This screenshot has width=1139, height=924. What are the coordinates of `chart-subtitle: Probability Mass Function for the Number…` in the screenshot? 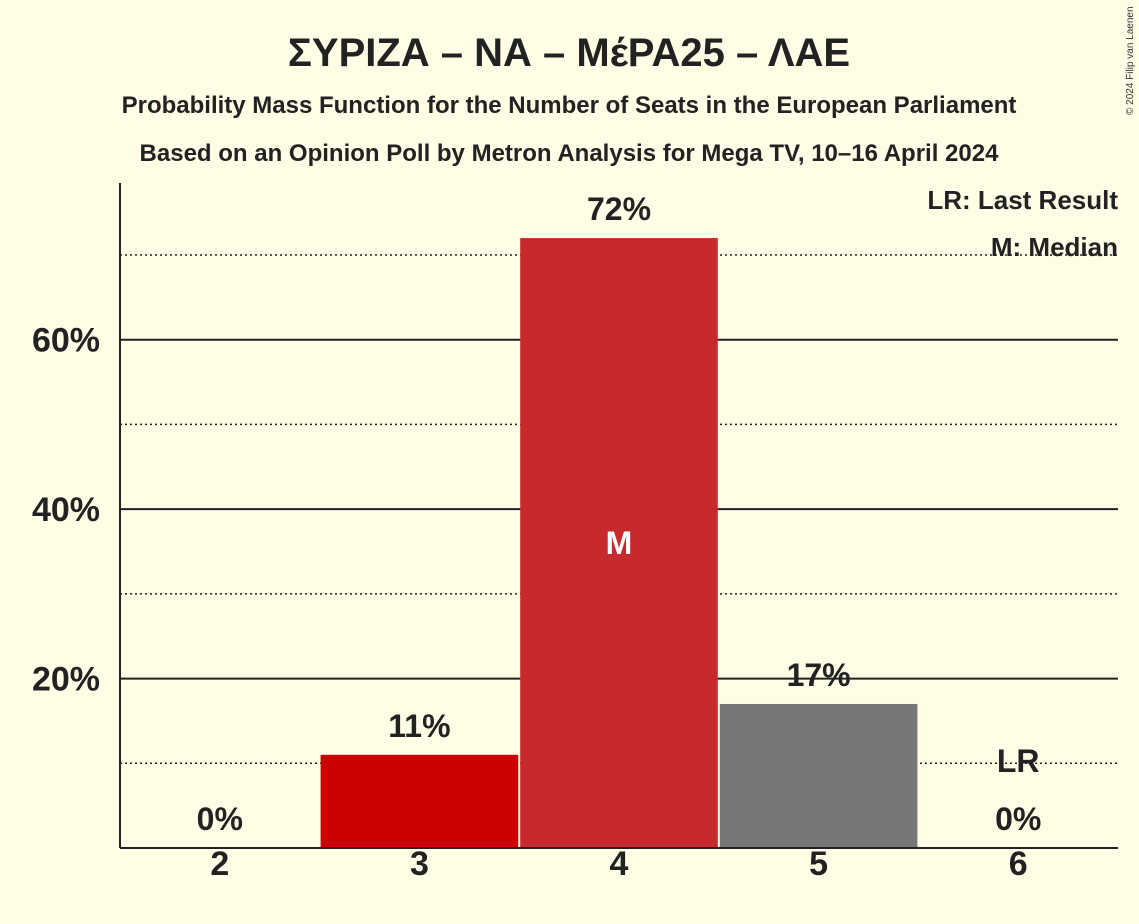 It's located at (569, 105).